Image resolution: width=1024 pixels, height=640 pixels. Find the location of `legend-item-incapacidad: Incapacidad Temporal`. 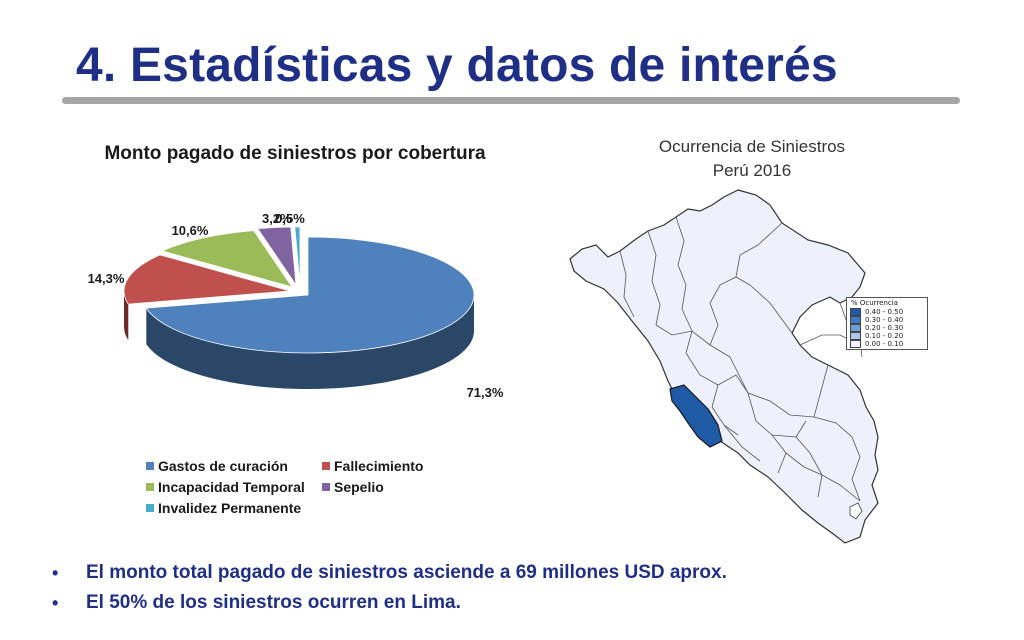

legend-item-incapacidad: Incapacidad Temporal is located at coordinates (225, 487).